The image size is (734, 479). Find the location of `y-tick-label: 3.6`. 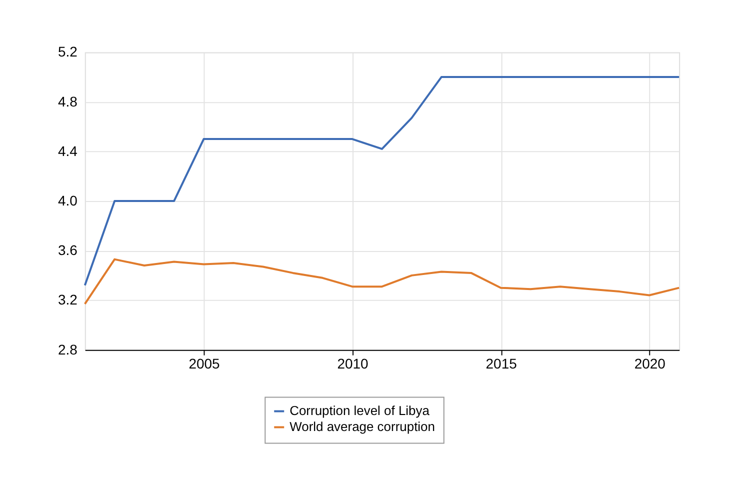

y-tick-label: 3.6 is located at coordinates (68, 250).